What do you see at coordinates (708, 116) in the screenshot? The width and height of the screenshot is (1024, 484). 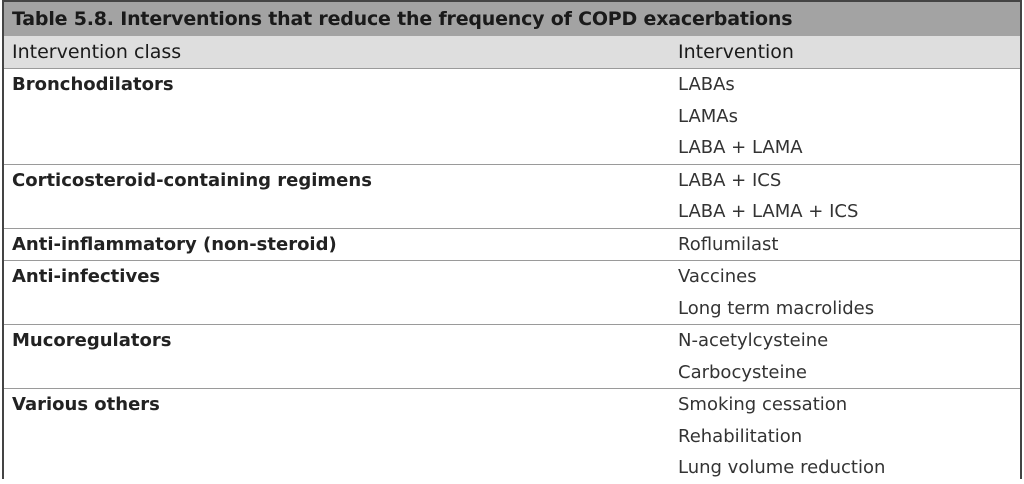 I see `intervention: LAMAs` at bounding box center [708, 116].